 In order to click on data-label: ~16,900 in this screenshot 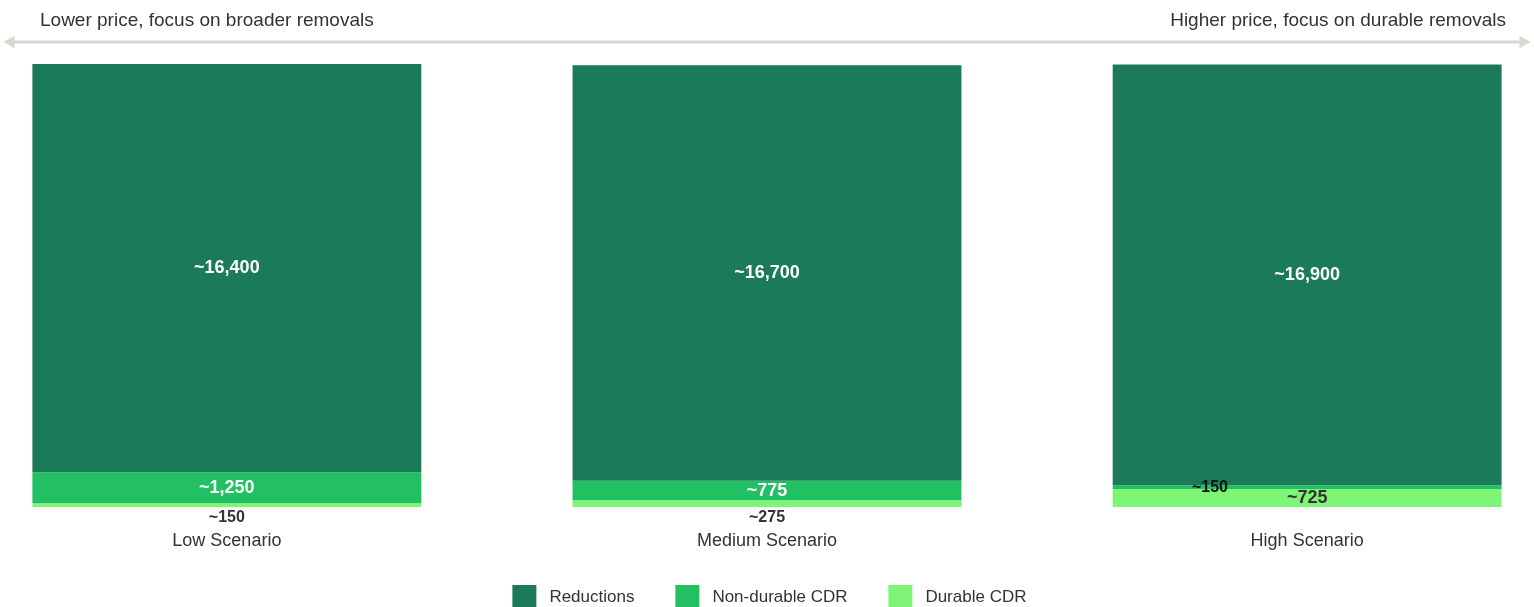, I will do `click(1307, 273)`.